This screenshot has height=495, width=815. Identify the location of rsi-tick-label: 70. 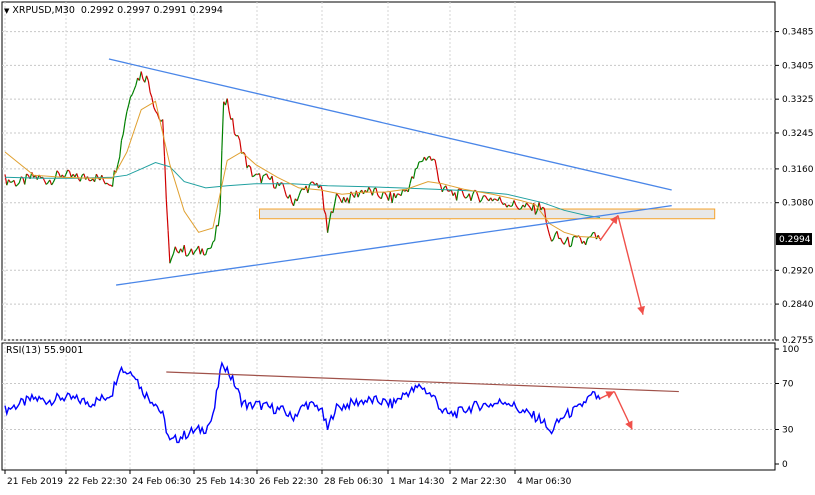
(788, 385).